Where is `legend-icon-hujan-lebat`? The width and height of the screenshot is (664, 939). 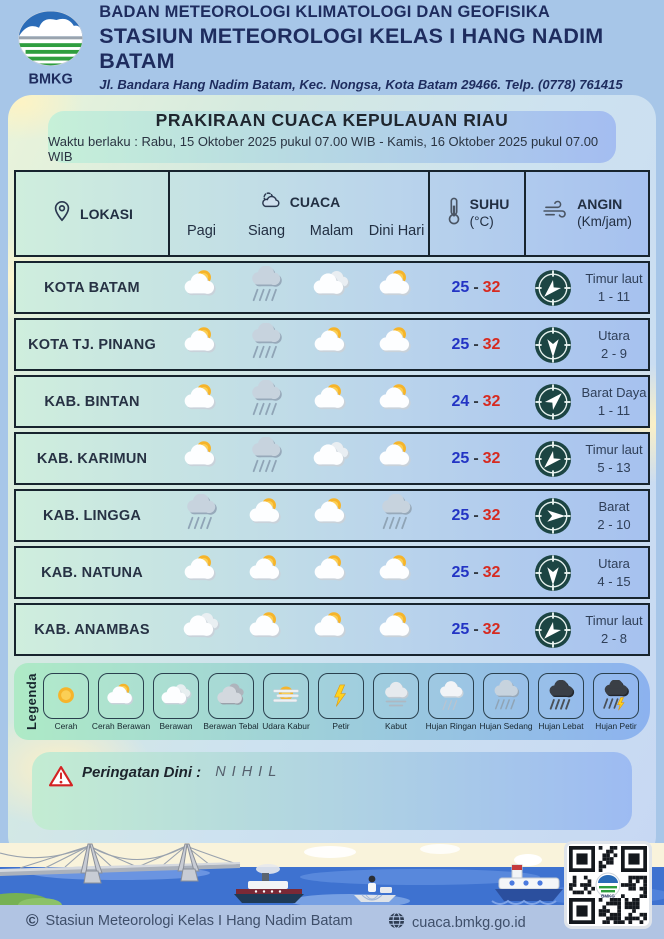
legend-icon-hujan-lebat is located at coordinates (561, 695).